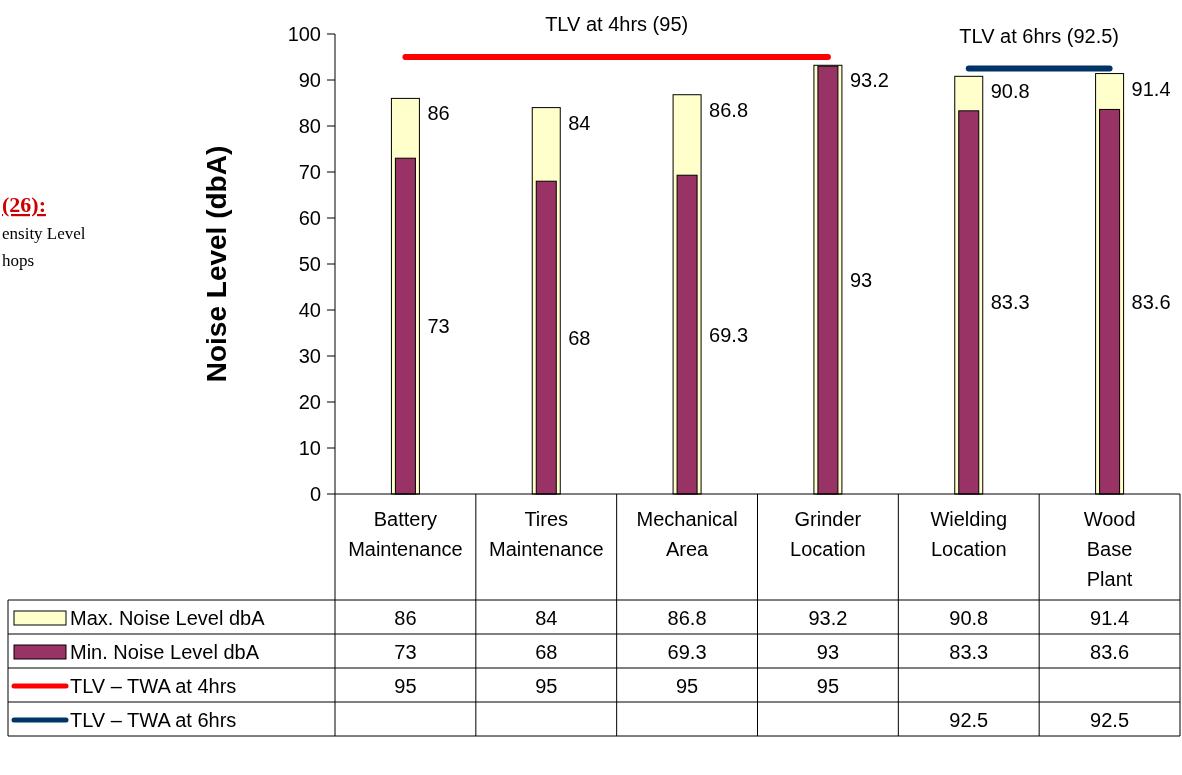  I want to click on data-label: 90.8, so click(969, 618).